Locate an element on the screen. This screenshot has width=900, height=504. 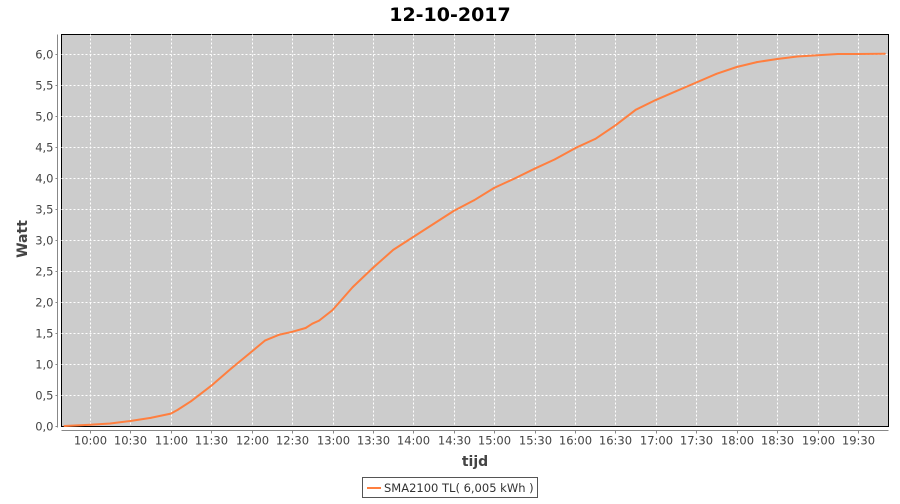
x-tick-label: 18:30 is located at coordinates (777, 441).